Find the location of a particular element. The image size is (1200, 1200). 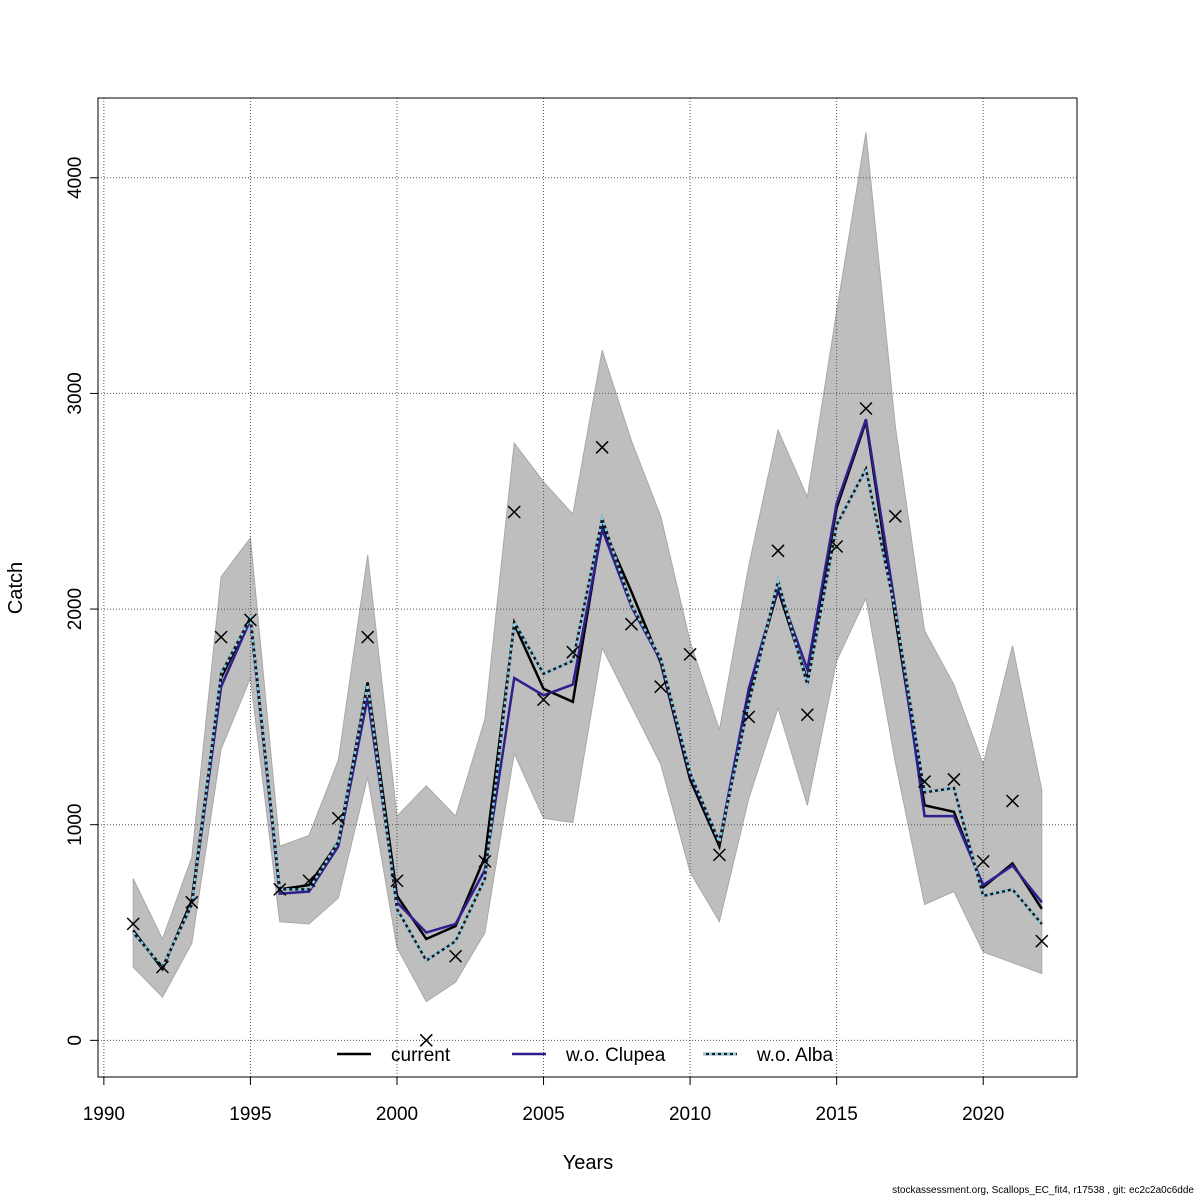

x-tick-label: 2010 is located at coordinates (690, 1114).